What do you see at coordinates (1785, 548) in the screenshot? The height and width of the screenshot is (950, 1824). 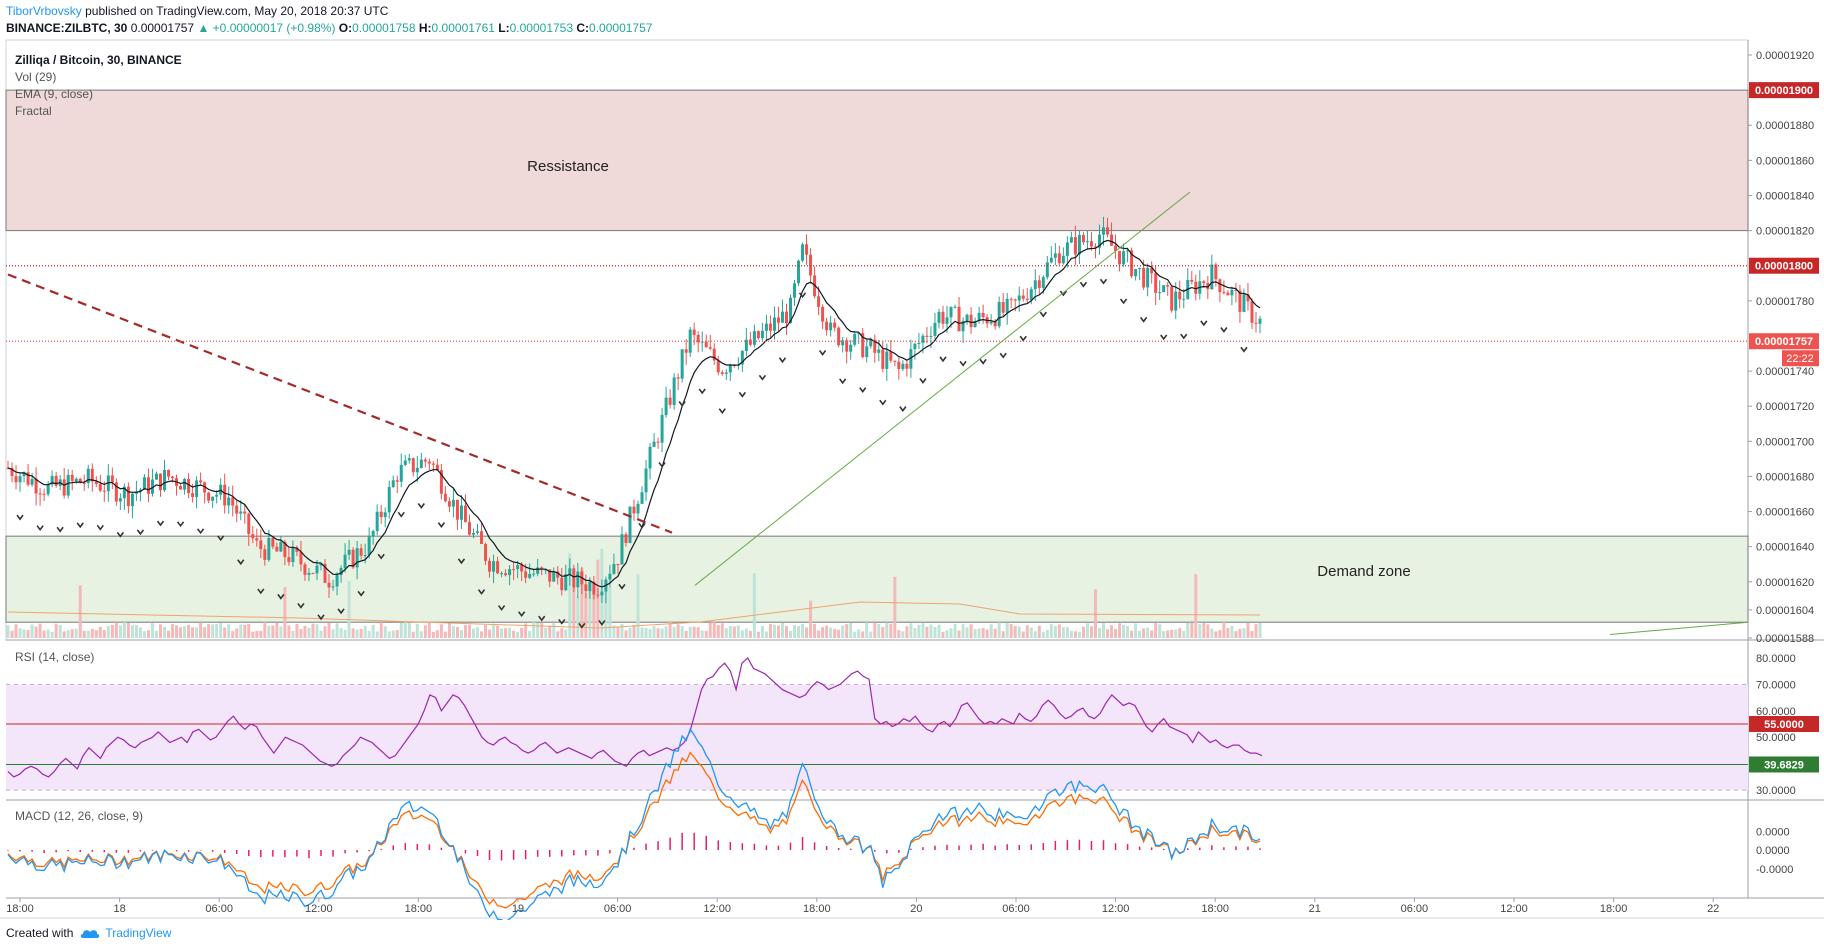 I see `price-tick-label: 0.00001640` at bounding box center [1785, 548].